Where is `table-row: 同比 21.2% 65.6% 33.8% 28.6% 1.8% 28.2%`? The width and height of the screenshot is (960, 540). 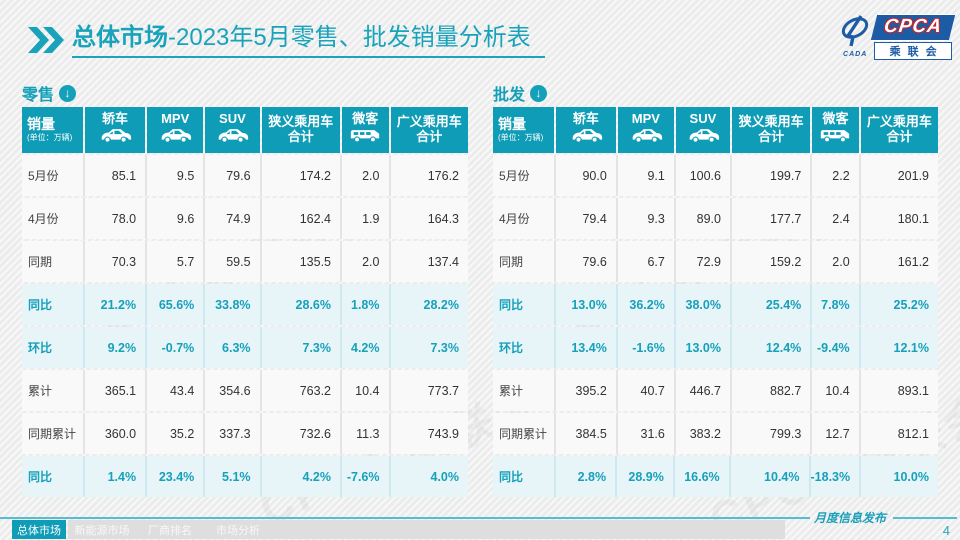 table-row: 同比 21.2% 65.6% 33.8% 28.6% 1.8% 28.2% is located at coordinates (245, 304).